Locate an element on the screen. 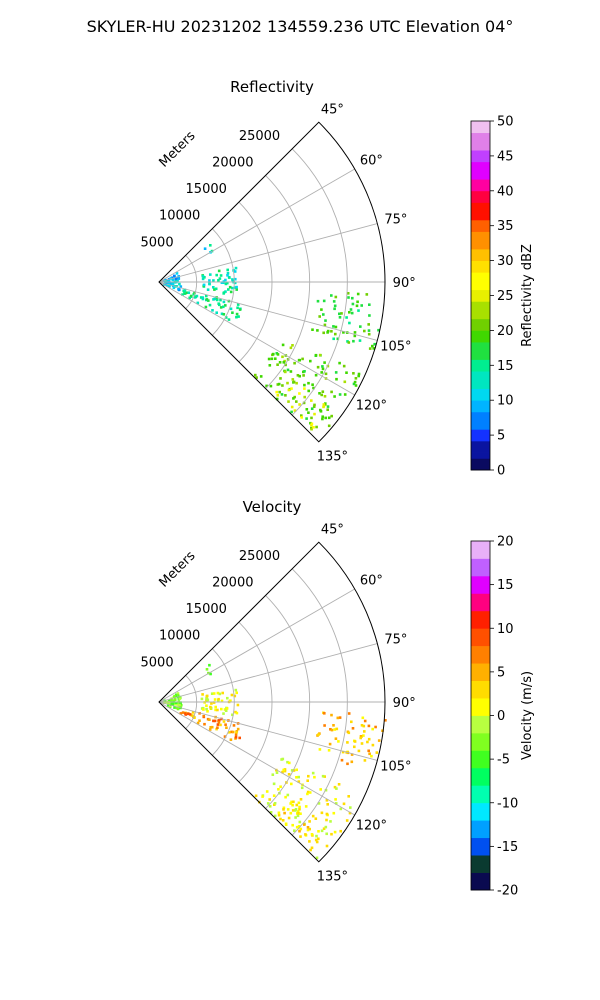 The image size is (600, 1000). colorbar-tick-label: 10 is located at coordinates (505, 401).